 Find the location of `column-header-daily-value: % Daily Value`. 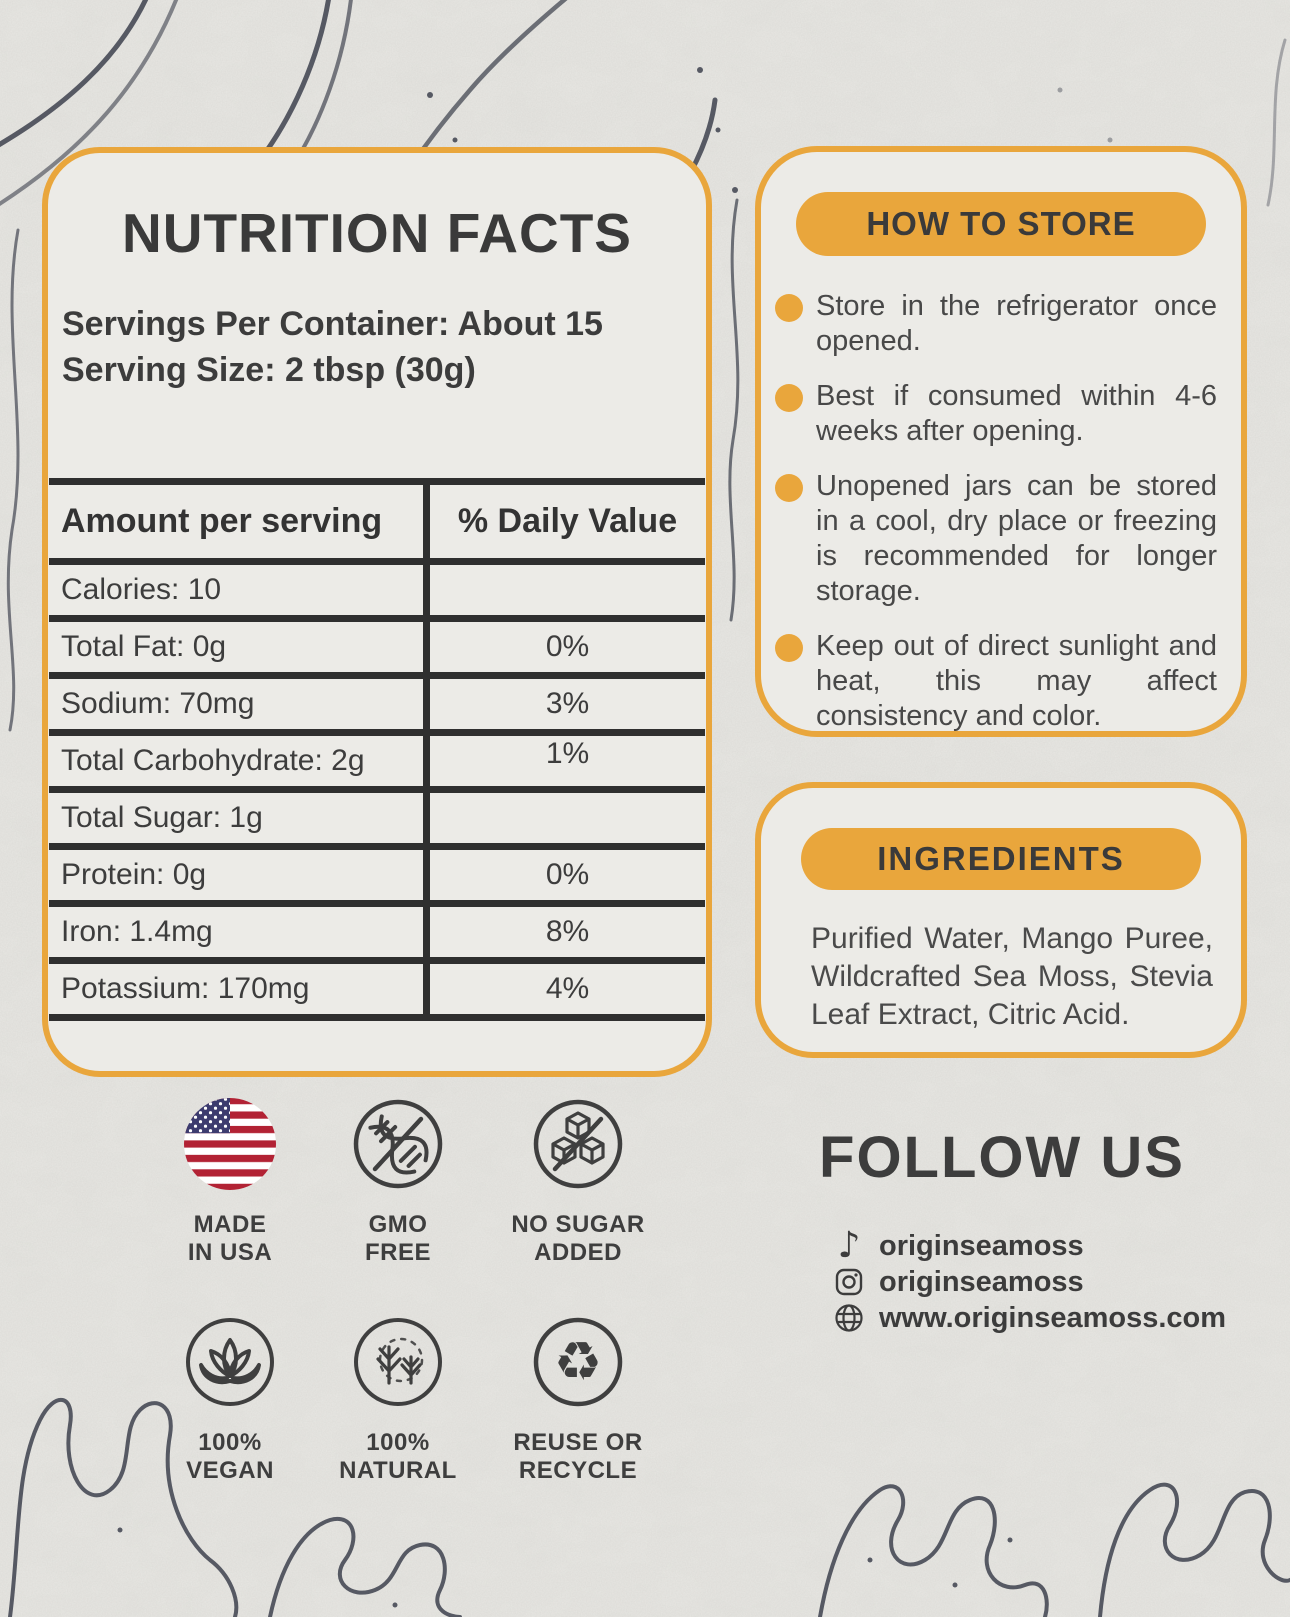

column-header-daily-value: % Daily Value is located at coordinates (567, 521).